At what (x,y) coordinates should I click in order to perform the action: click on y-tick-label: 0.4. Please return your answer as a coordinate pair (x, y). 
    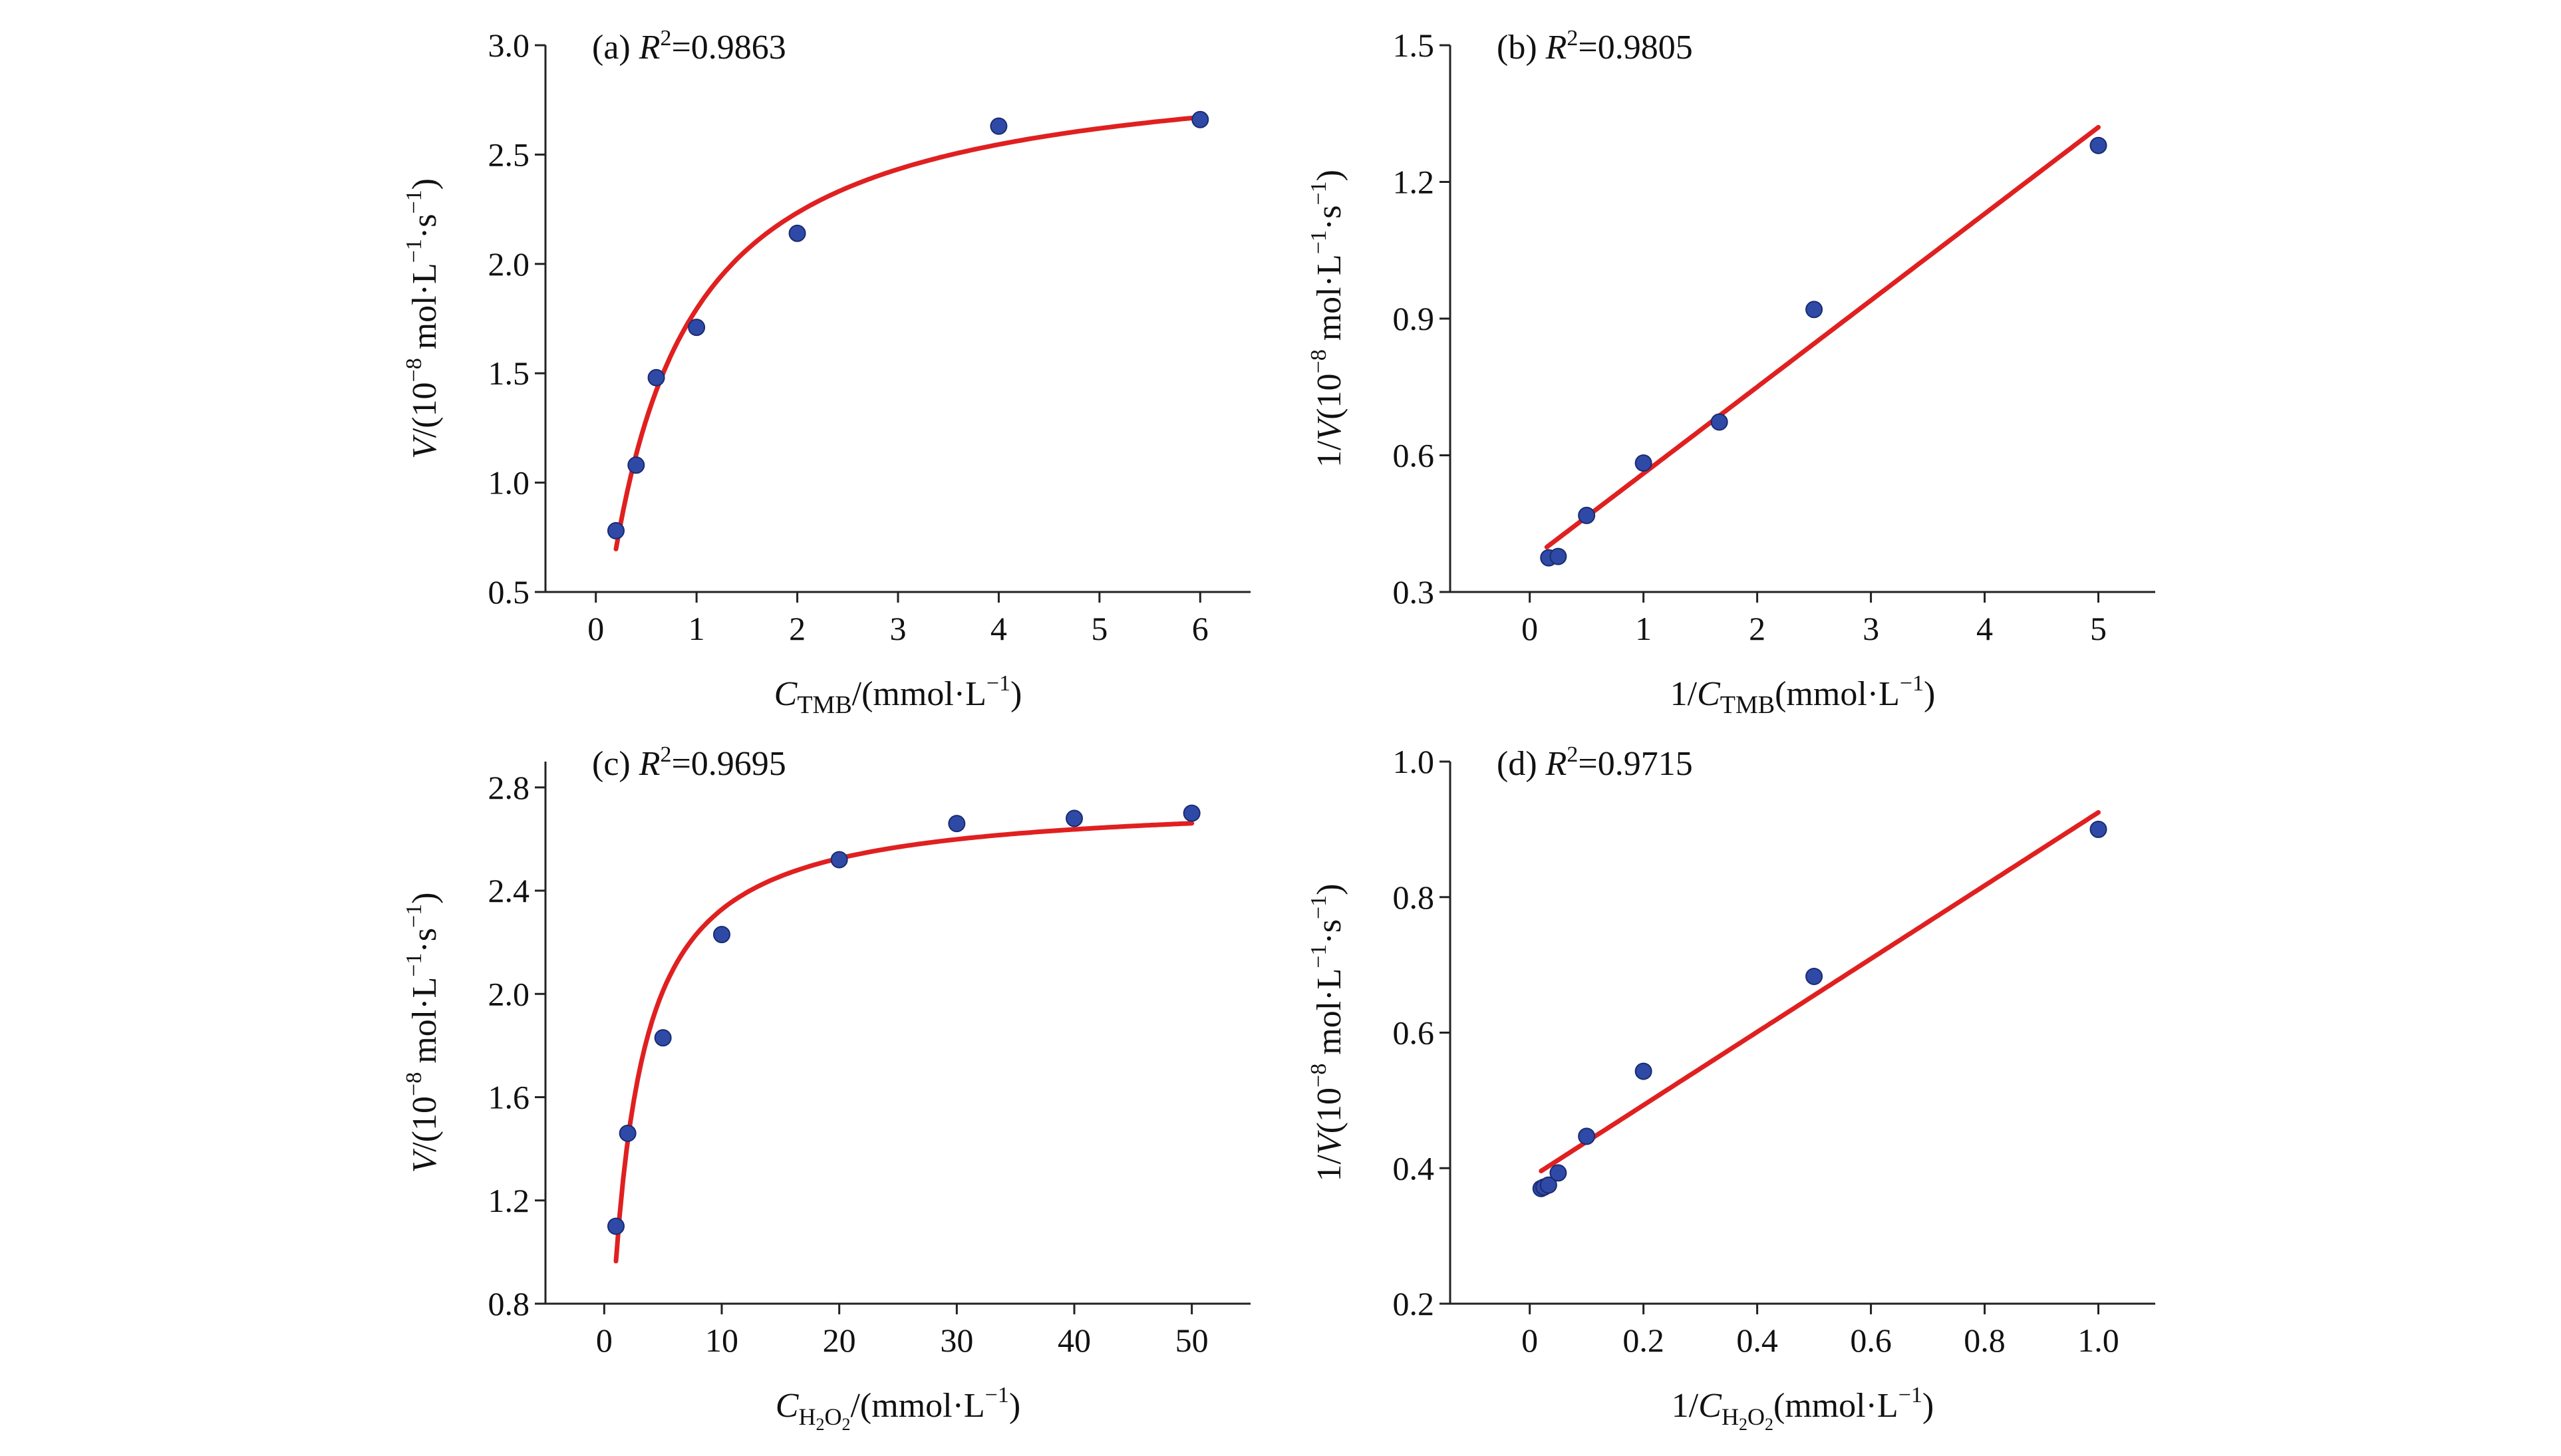
    Looking at the image, I should click on (1414, 1168).